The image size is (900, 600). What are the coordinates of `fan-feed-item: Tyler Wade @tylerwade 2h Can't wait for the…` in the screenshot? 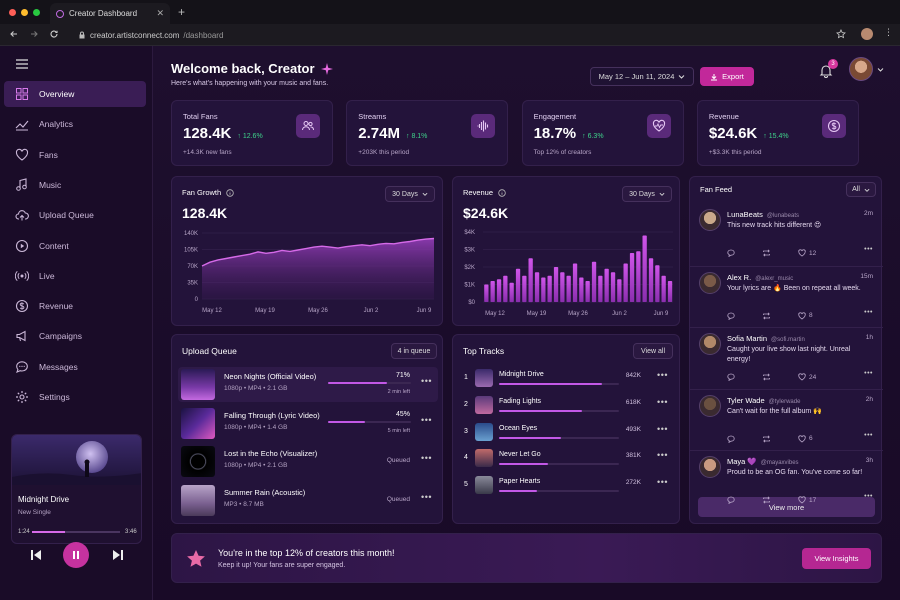 It's located at (786, 417).